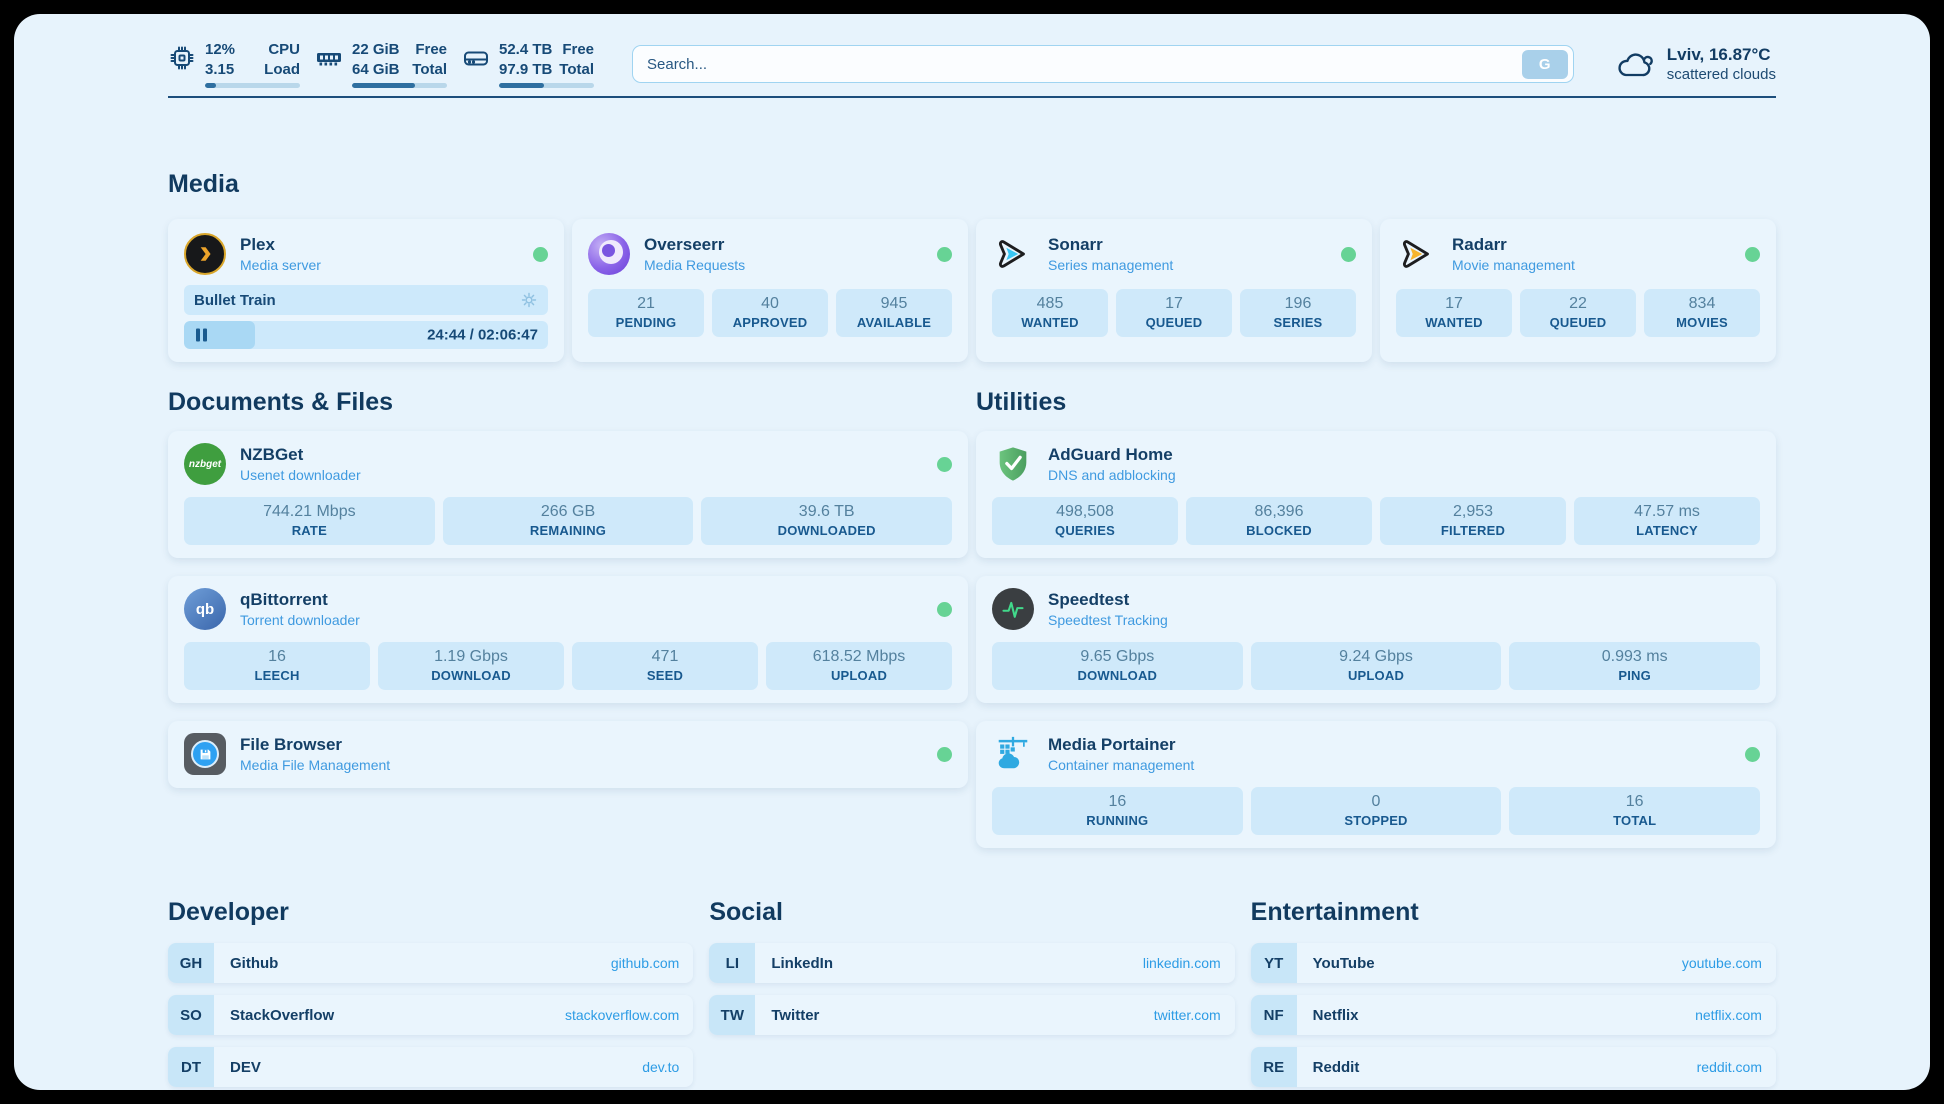 The height and width of the screenshot is (1104, 1944). Describe the element at coordinates (1718, 54) in the screenshot. I see `weather-location-temperature: Lviv, 16.87°C` at that location.